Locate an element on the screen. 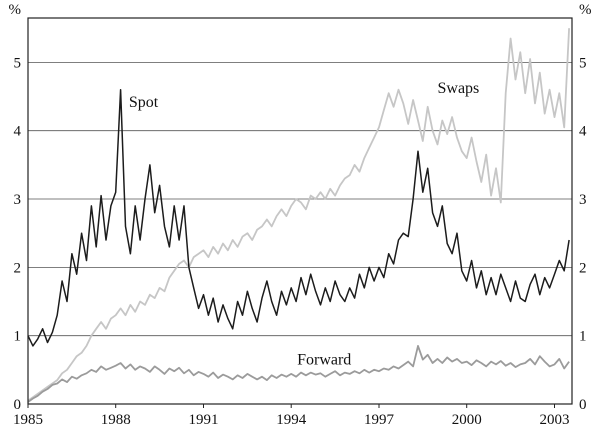  y-tick-label-right: 4 is located at coordinates (583, 132).